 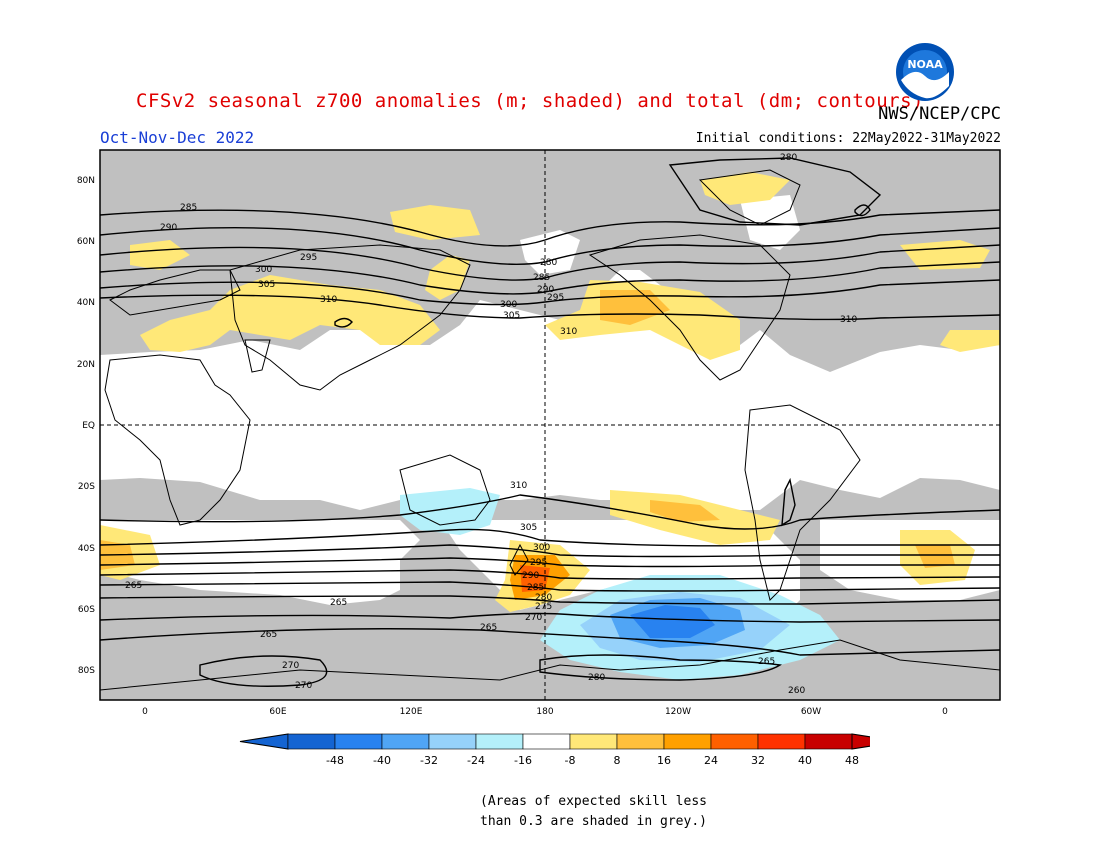 I want to click on lon-label: 120W, so click(x=678, y=712).